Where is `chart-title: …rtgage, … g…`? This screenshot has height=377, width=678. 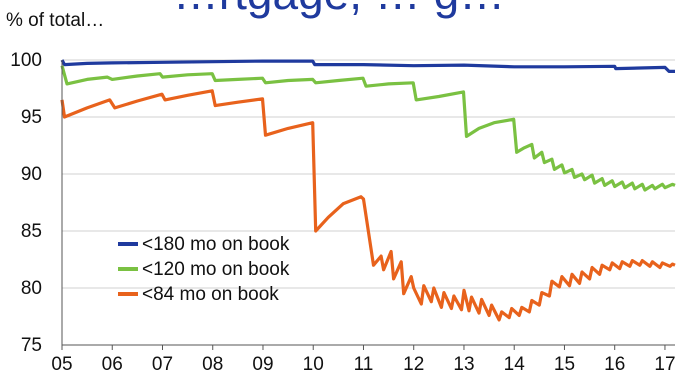 chart-title: …rtgage, … g… is located at coordinates (339, 10).